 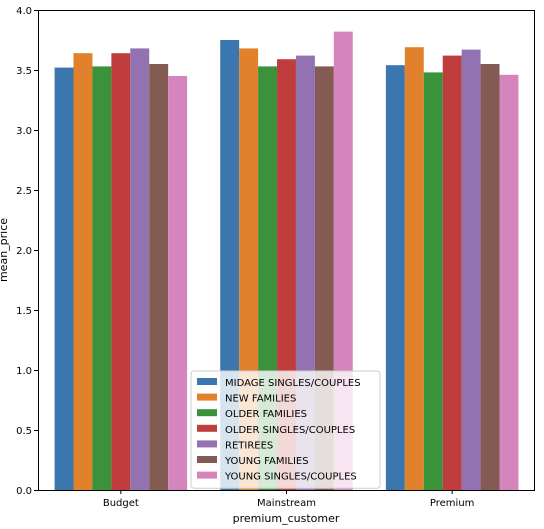 What do you see at coordinates (24, 431) in the screenshot?
I see `y-tick-label: 0.5` at bounding box center [24, 431].